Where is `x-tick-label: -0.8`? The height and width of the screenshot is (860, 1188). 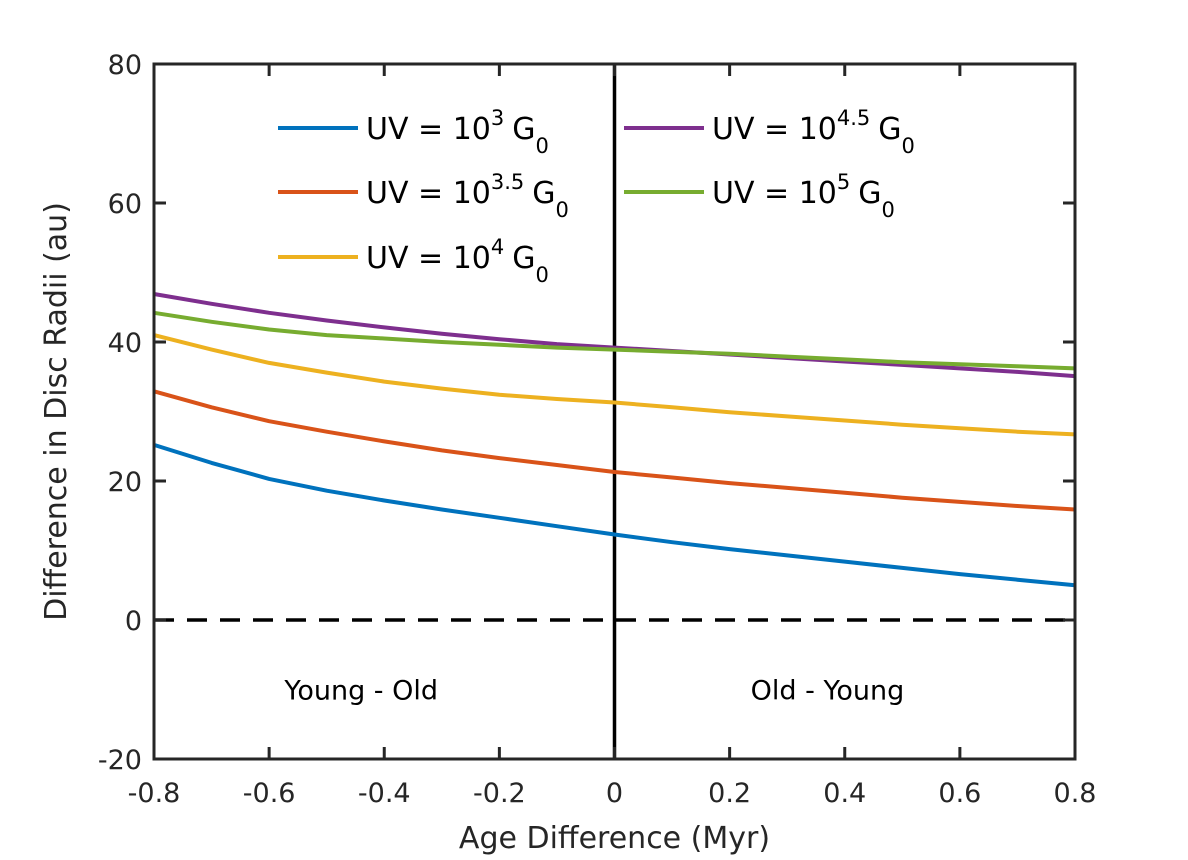 x-tick-label: -0.8 is located at coordinates (154, 793).